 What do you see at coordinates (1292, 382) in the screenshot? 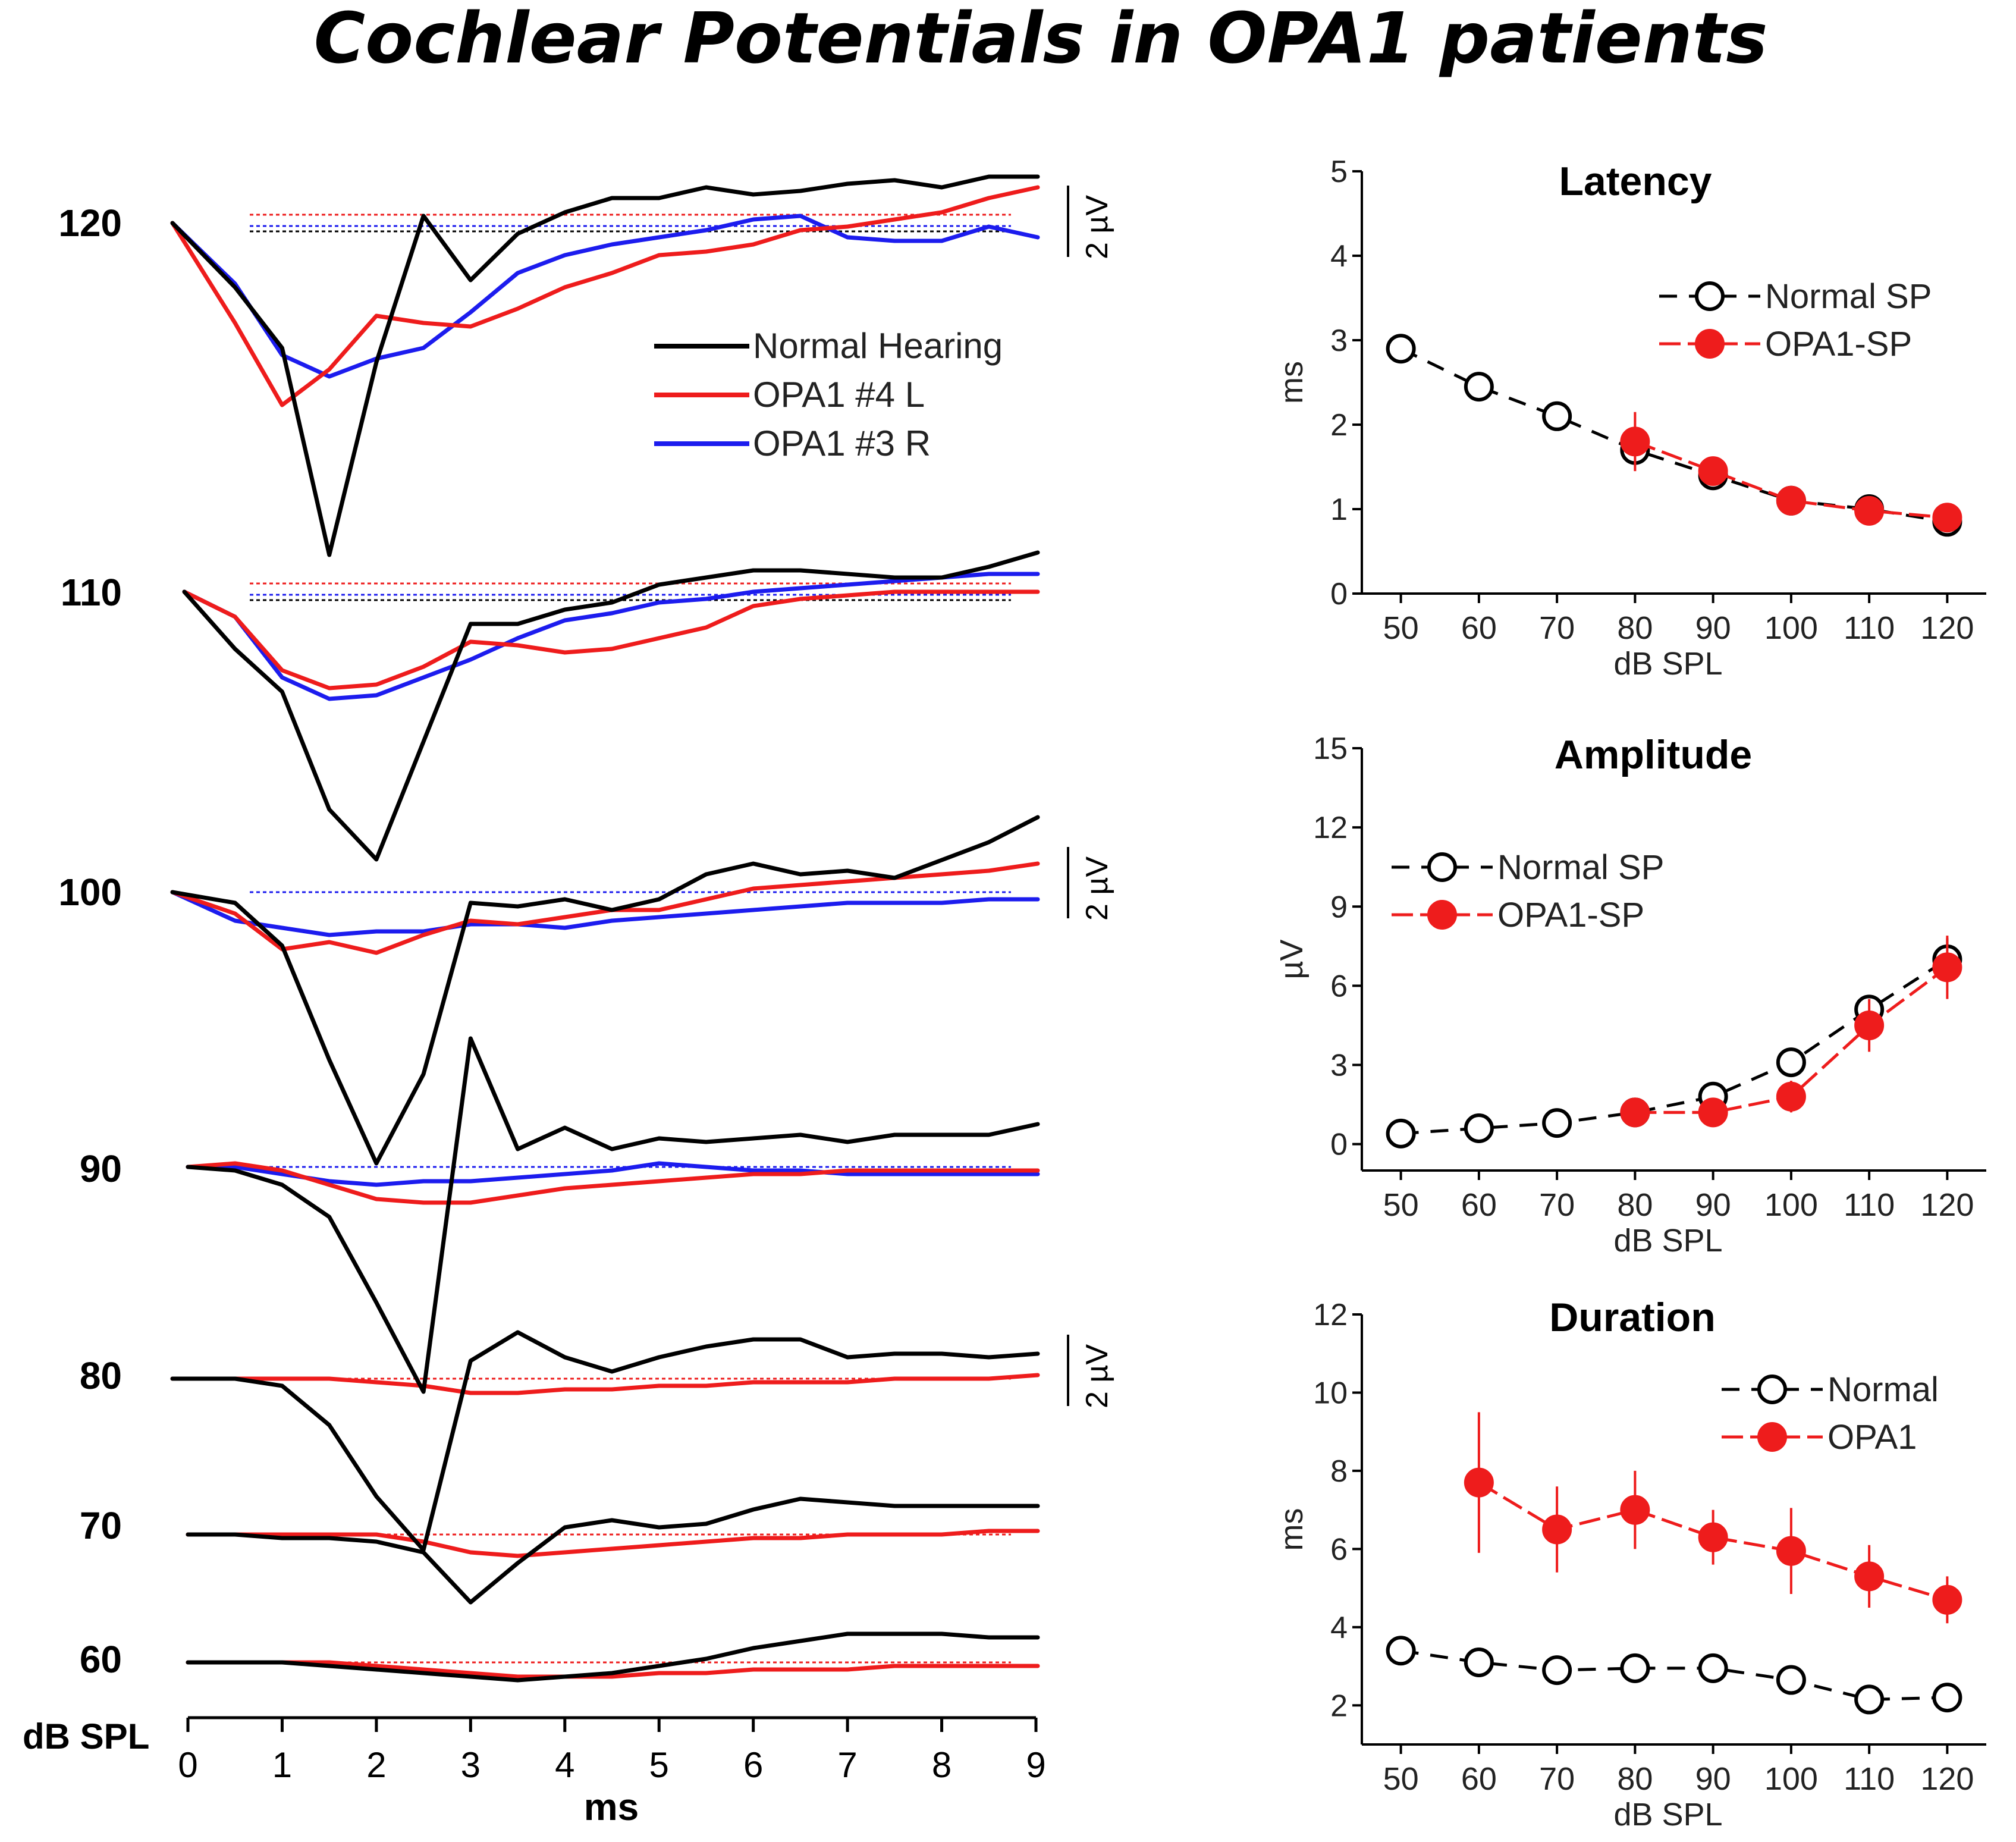
I see `latency-ylabel: ms` at bounding box center [1292, 382].